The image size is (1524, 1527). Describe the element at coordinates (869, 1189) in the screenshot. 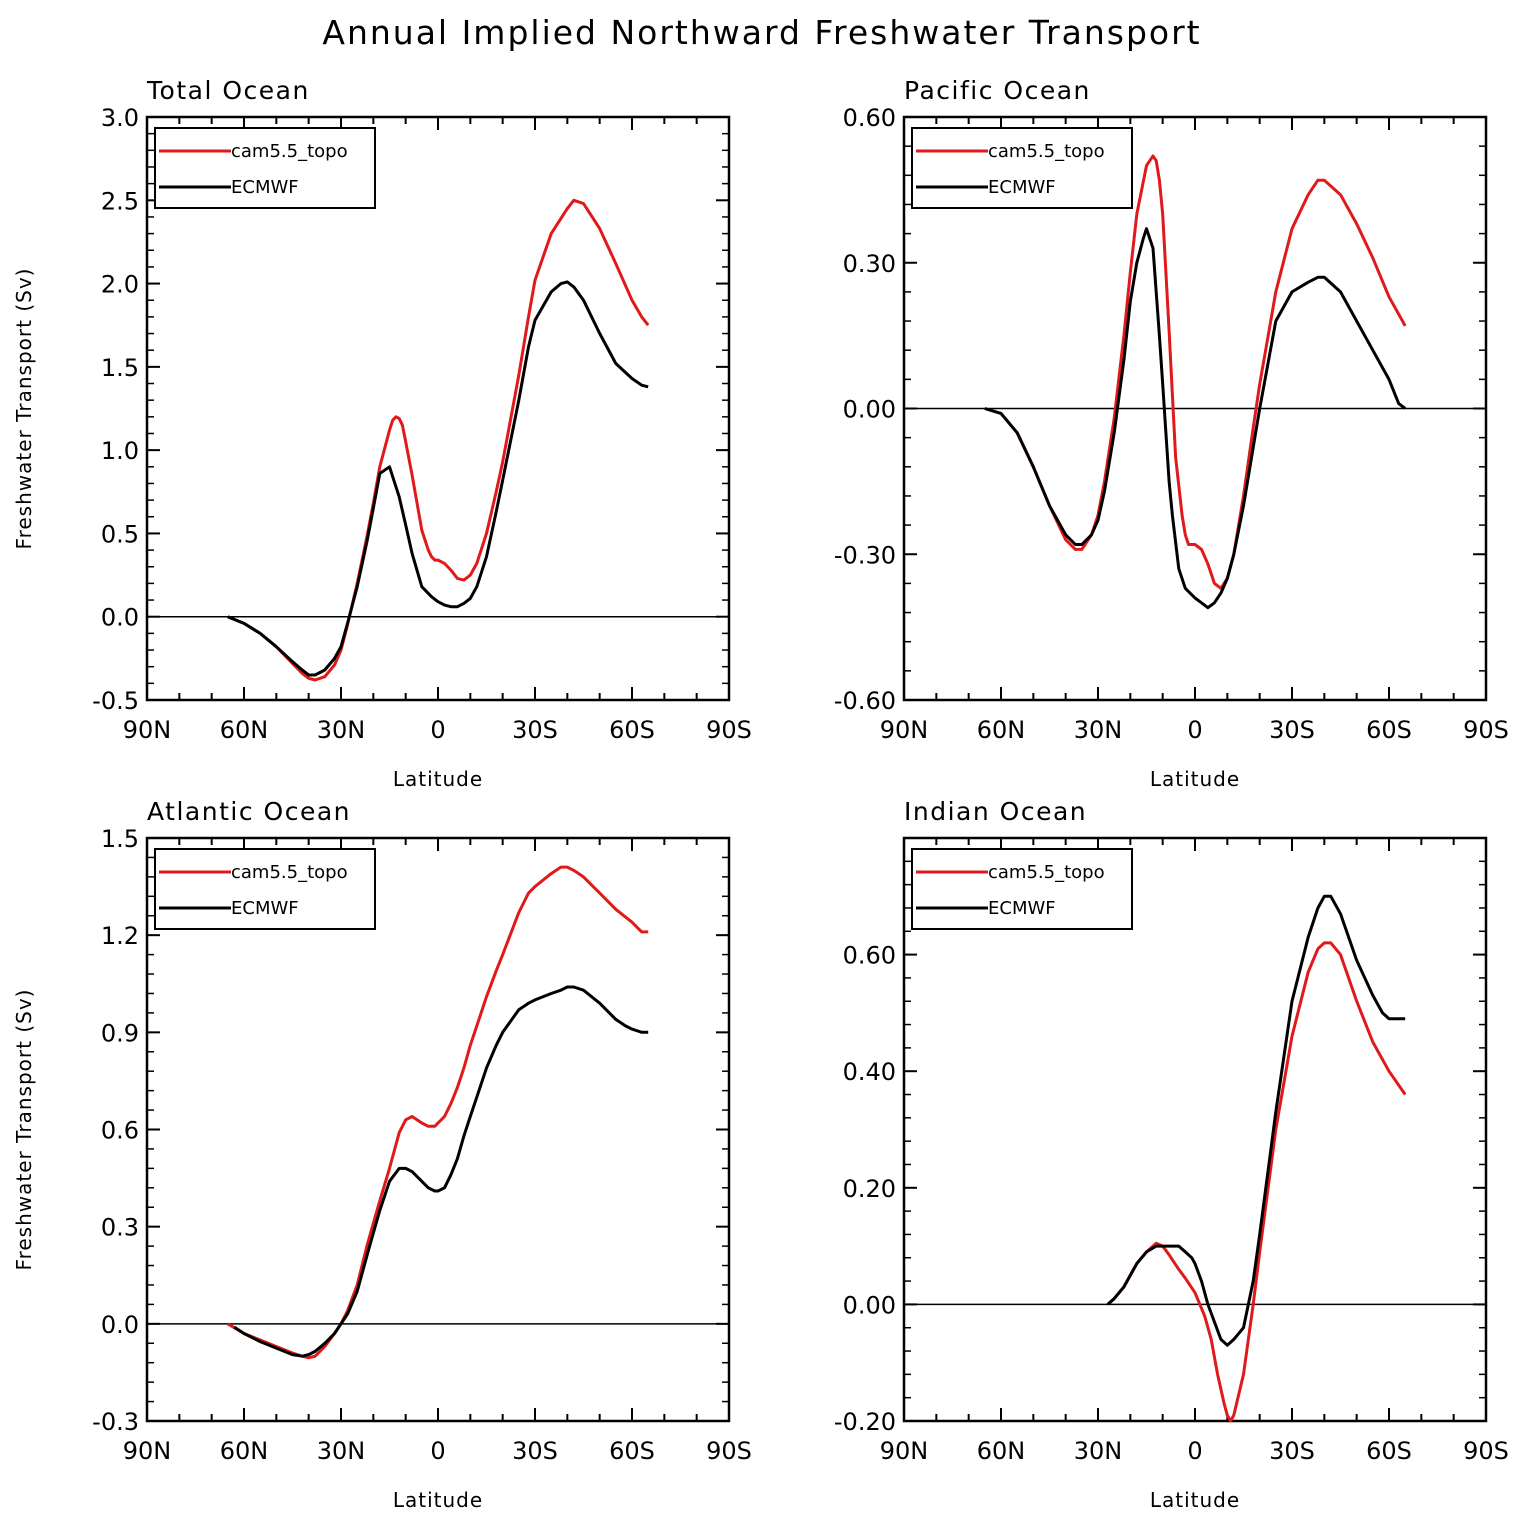

I see `y-tick-label: 0.20` at that location.